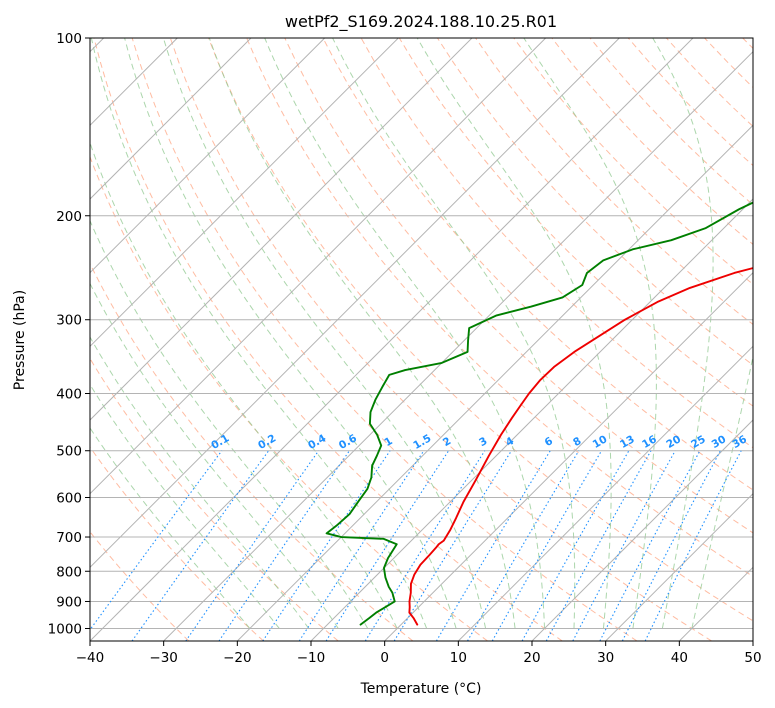 The height and width of the screenshot is (708, 775). I want to click on y-tick-label: 500, so click(69, 452).